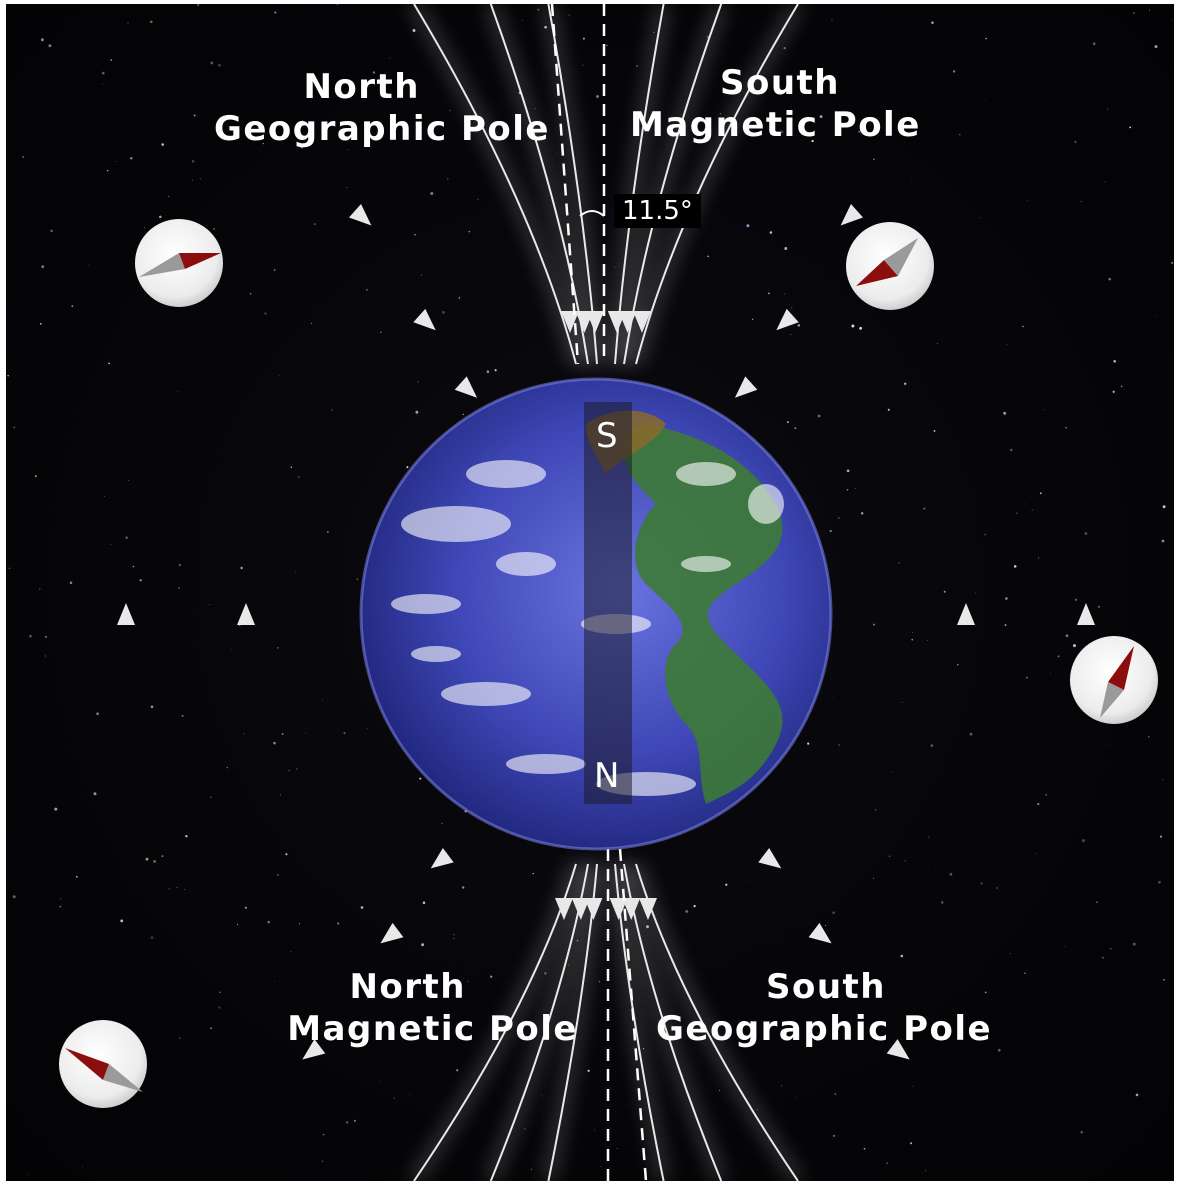 Image resolution: width=1179 pixels, height=1185 pixels. Describe the element at coordinates (607, 436) in the screenshot. I see `magnet-south-letter: S` at that location.